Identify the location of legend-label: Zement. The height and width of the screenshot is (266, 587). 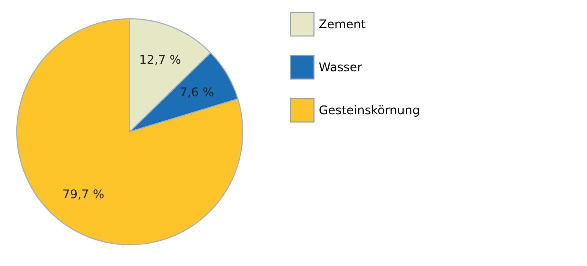
(342, 25).